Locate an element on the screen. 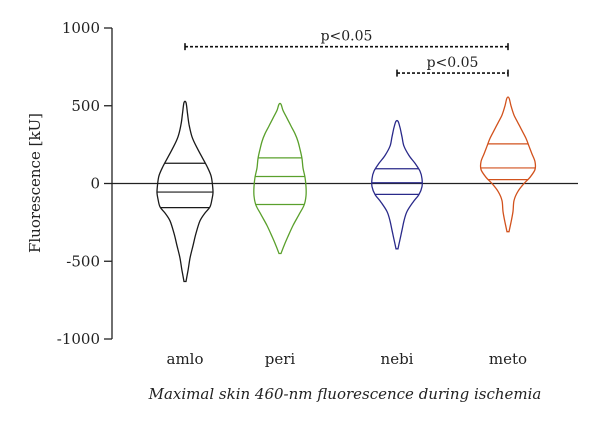  violin-outline-nebi is located at coordinates (397, 184).